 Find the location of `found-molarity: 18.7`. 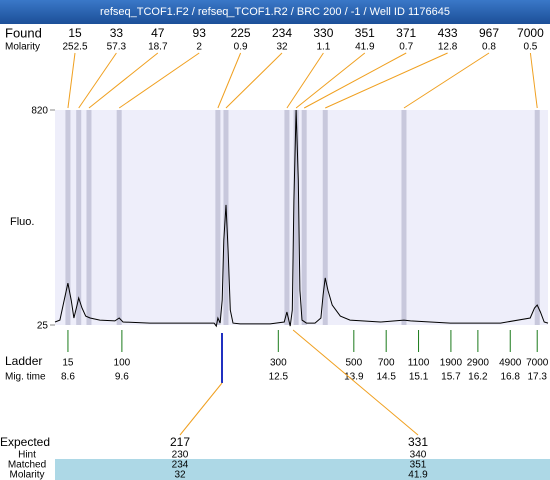

found-molarity: 18.7 is located at coordinates (158, 47).